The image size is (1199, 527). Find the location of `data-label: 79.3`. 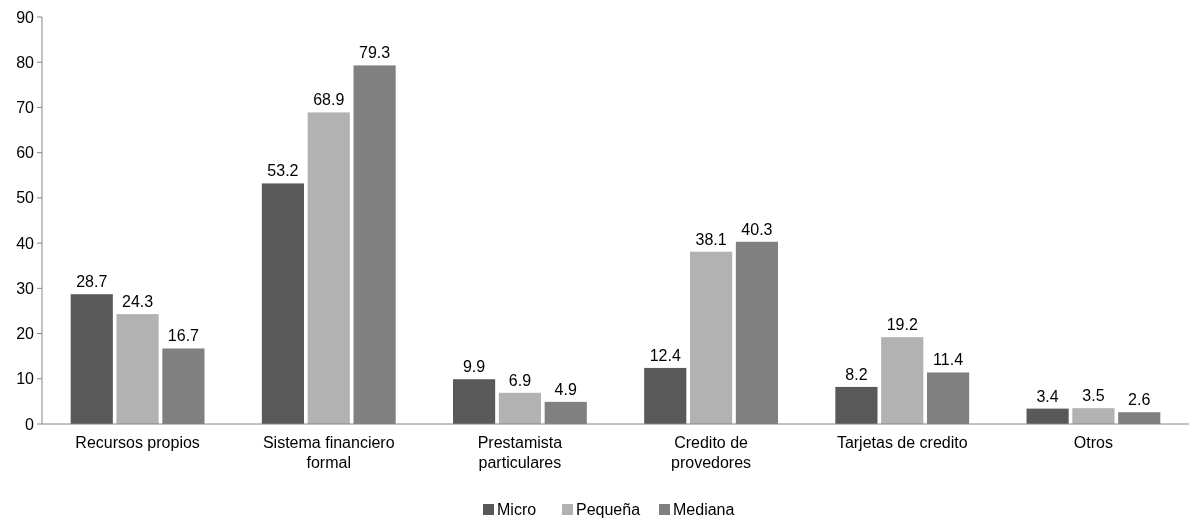

data-label: 79.3 is located at coordinates (375, 53).